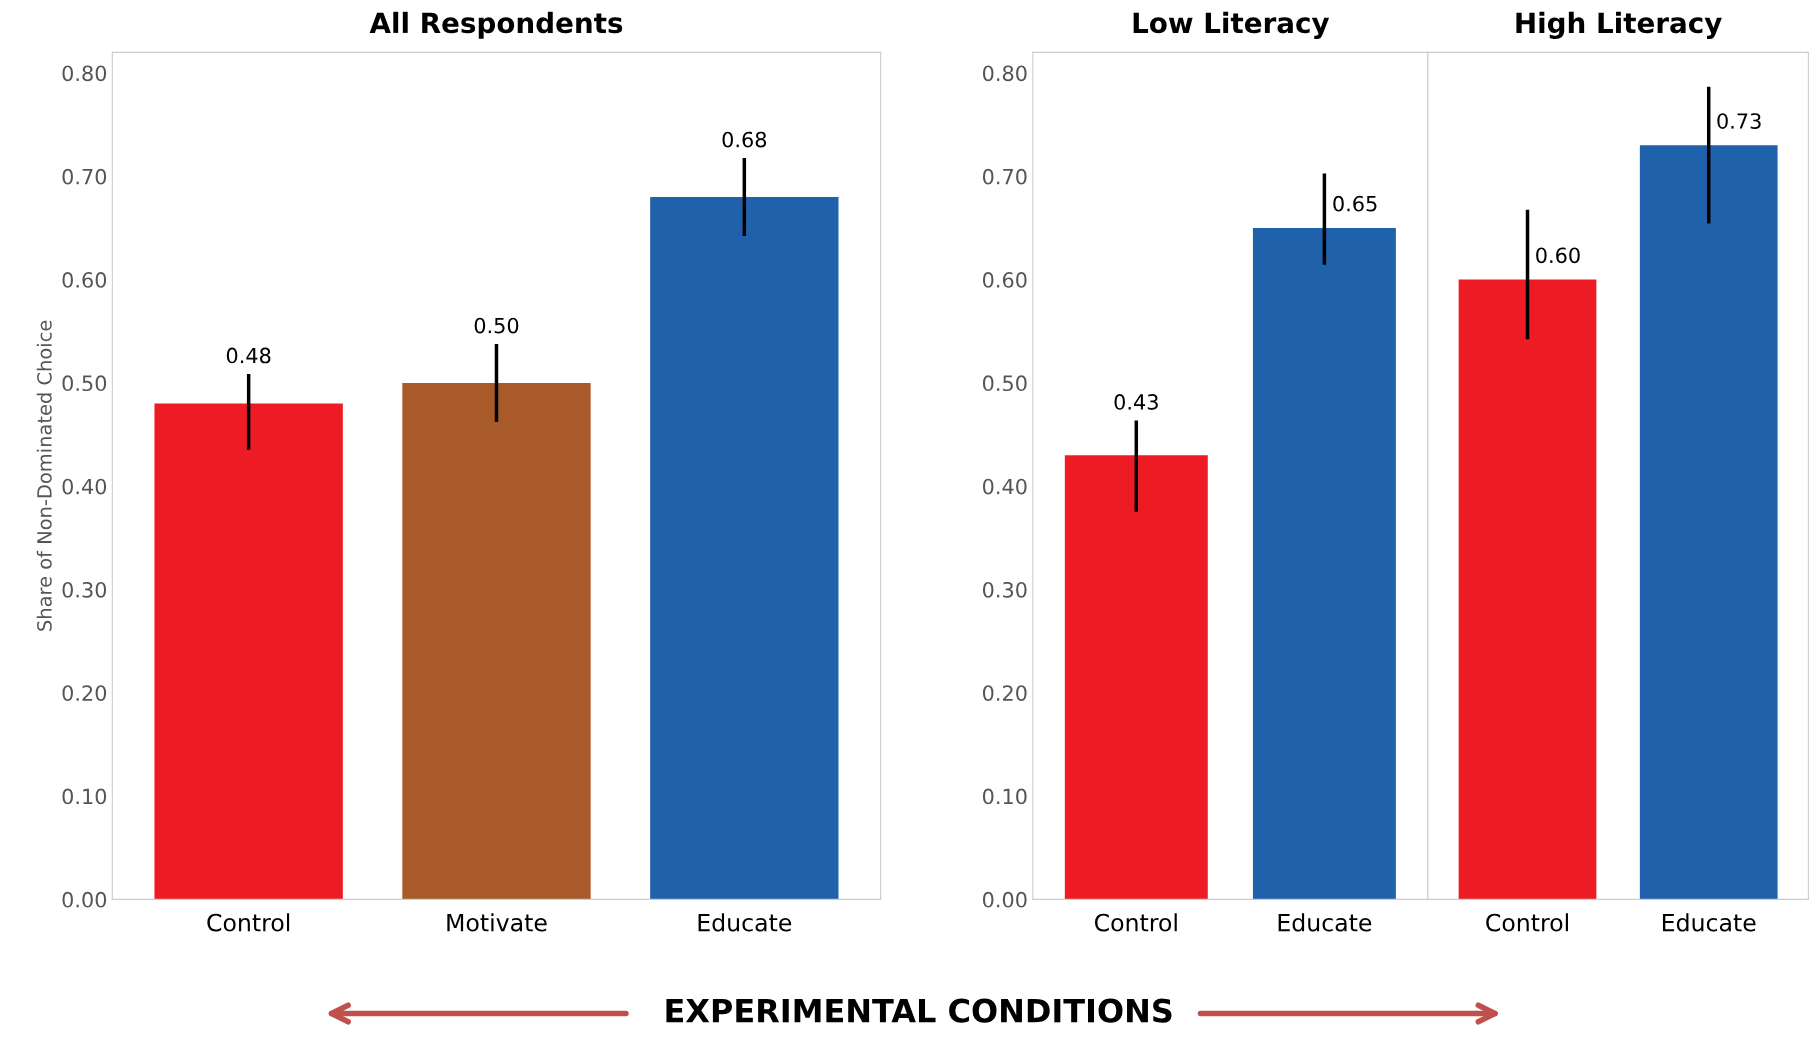 This screenshot has height=1047, width=1812. I want to click on chart-title: High Literacy, so click(1619, 25).